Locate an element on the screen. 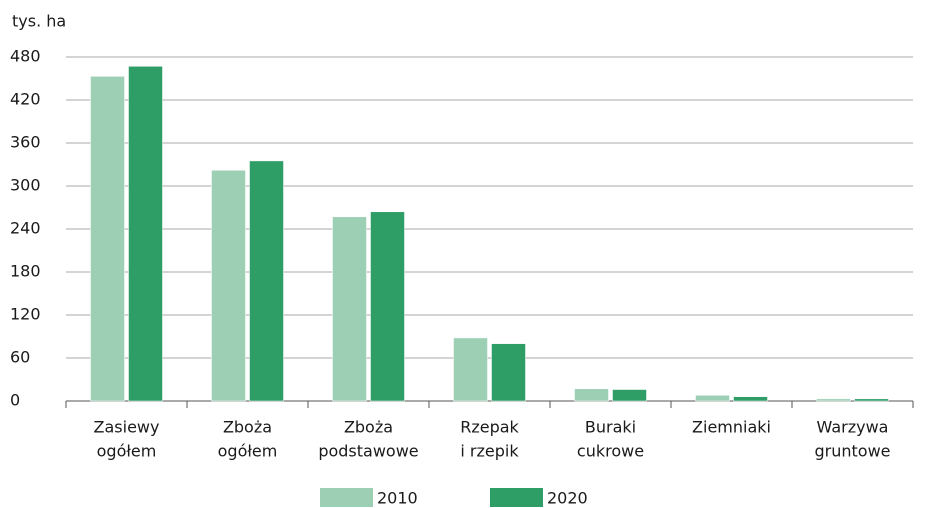 Image resolution: width=927 pixels, height=508 pixels. x-tick-label: i rzepik is located at coordinates (489, 451).